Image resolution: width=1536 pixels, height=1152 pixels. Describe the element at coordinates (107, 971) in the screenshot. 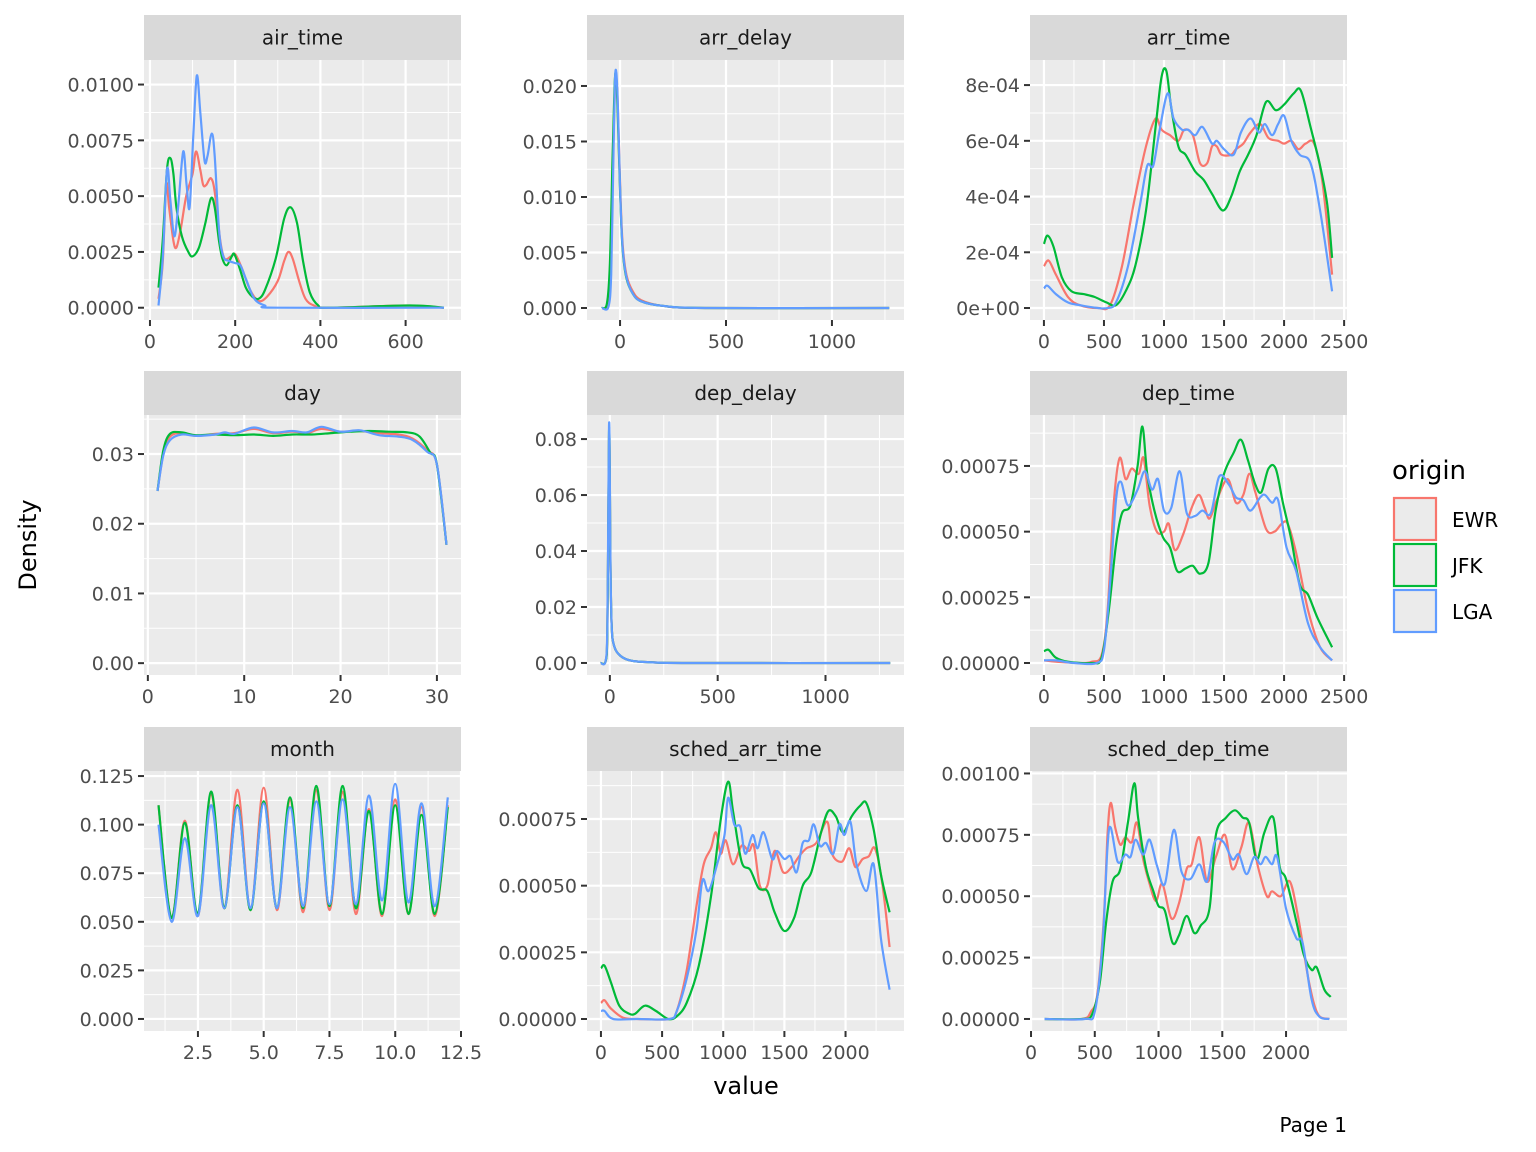

I see `y-tick-label: 0.025` at that location.